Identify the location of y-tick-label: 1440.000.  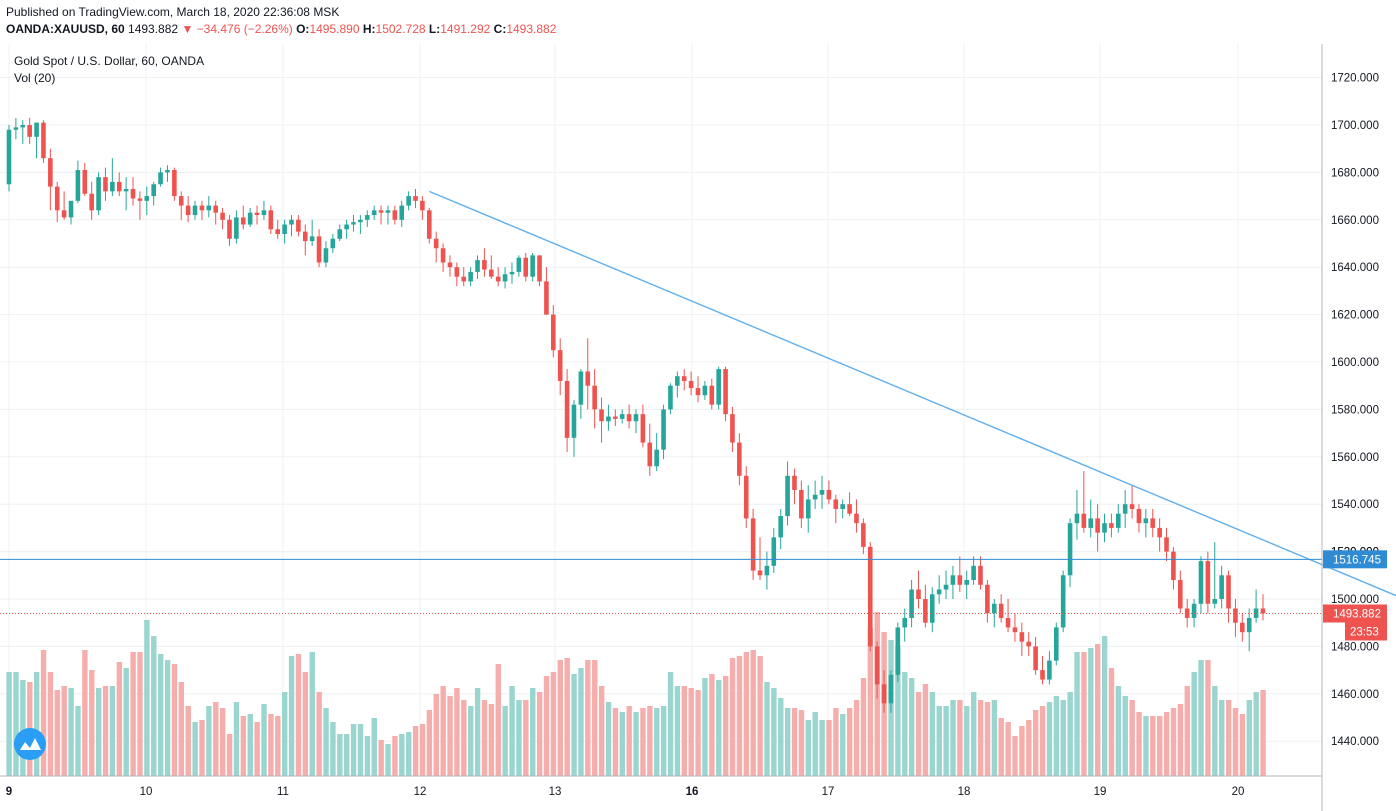
(1355, 742).